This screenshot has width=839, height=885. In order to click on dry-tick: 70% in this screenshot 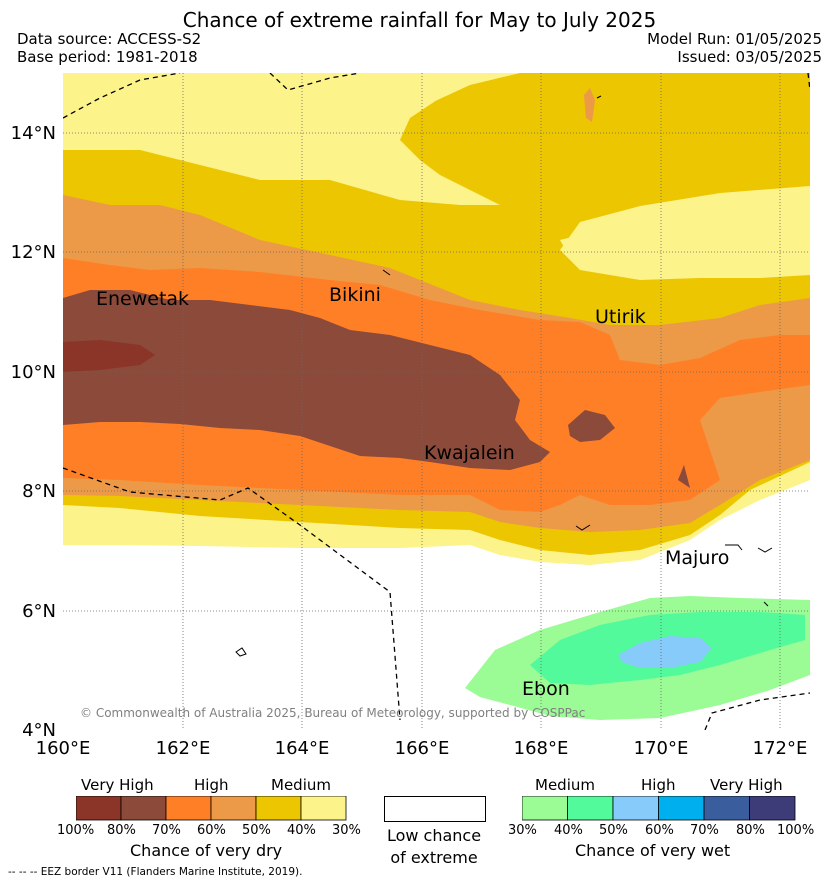, I will do `click(166, 830)`.